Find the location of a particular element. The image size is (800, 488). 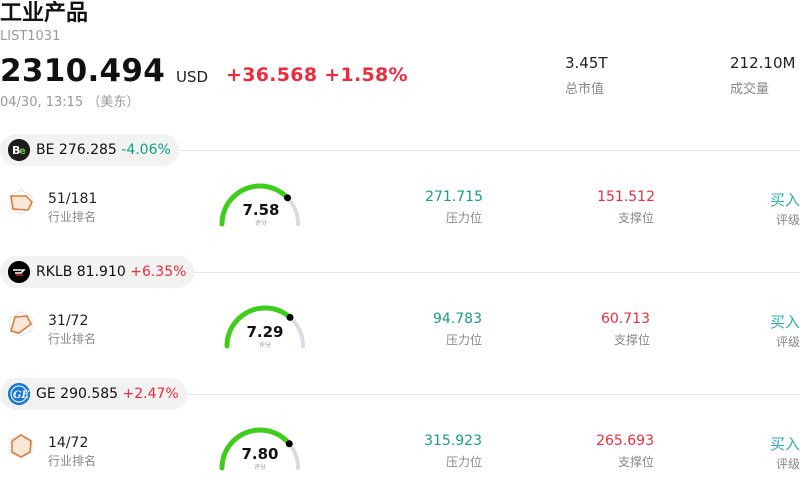

ge-logo-icon: GE is located at coordinates (19, 394).